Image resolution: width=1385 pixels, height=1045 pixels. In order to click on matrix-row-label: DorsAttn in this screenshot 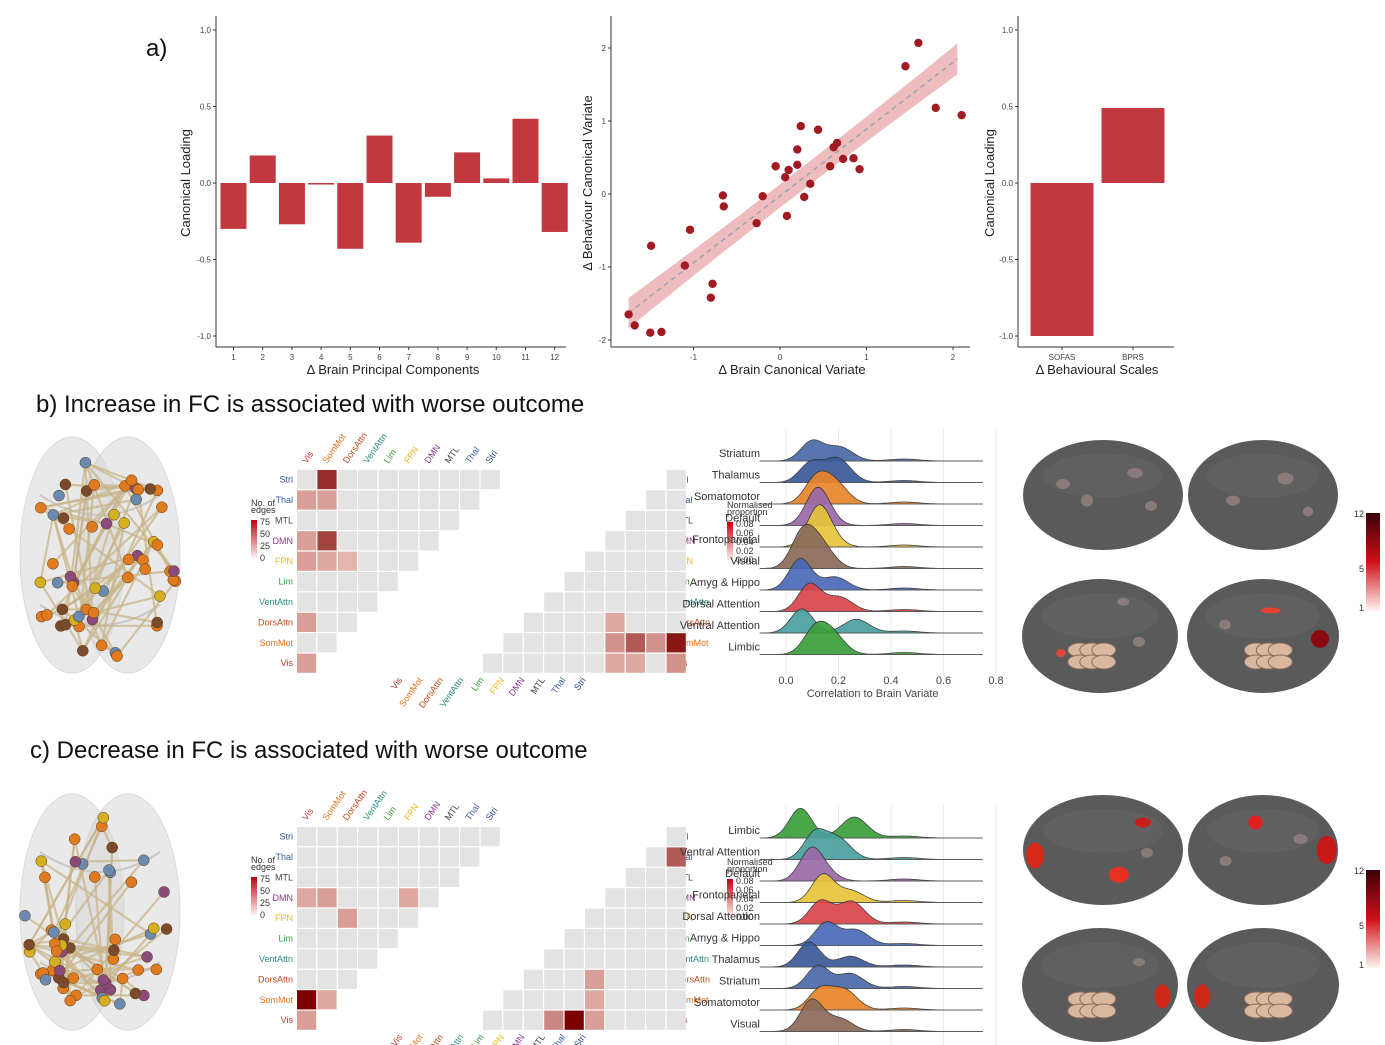, I will do `click(275, 979)`.